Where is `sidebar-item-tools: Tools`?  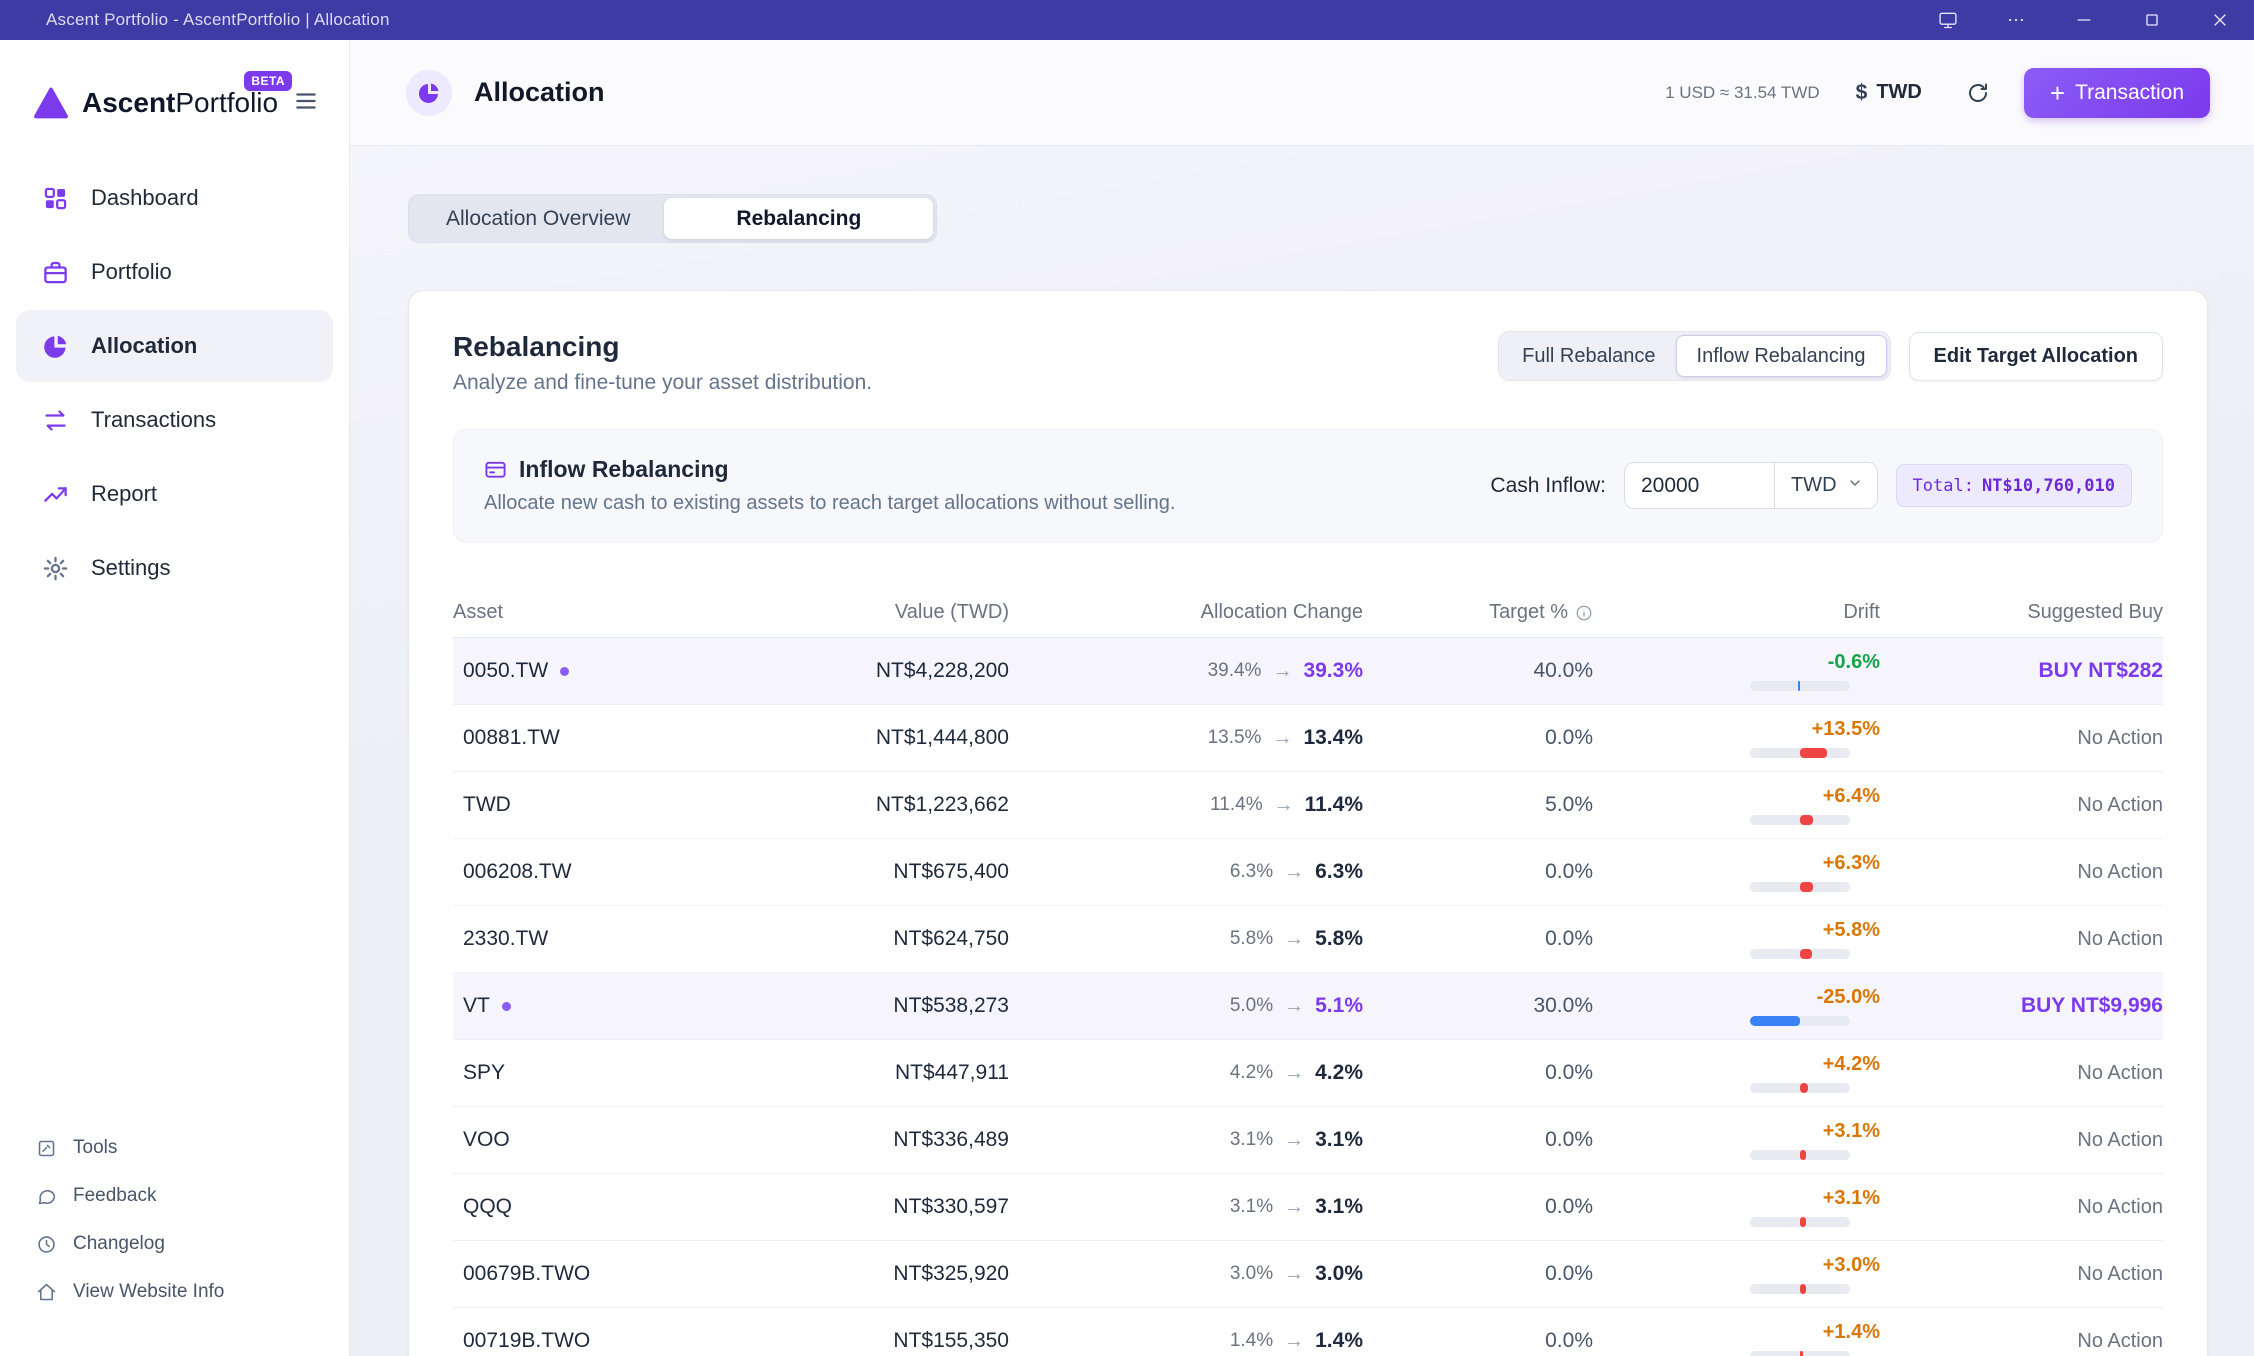 sidebar-item-tools: Tools is located at coordinates (175, 1148).